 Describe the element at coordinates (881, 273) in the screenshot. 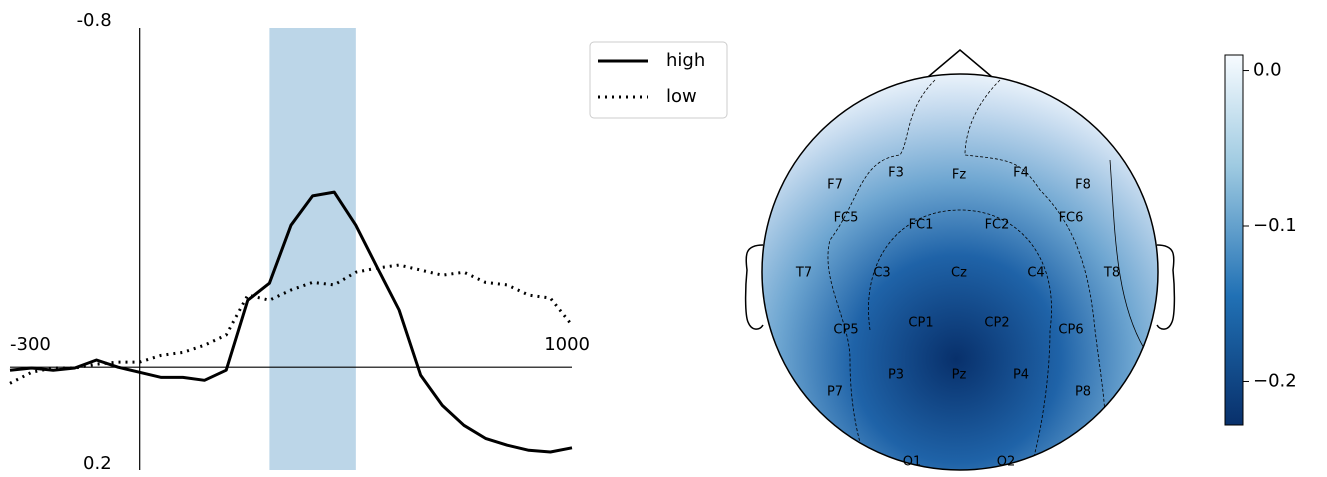

I see `electrode-label: C3` at that location.